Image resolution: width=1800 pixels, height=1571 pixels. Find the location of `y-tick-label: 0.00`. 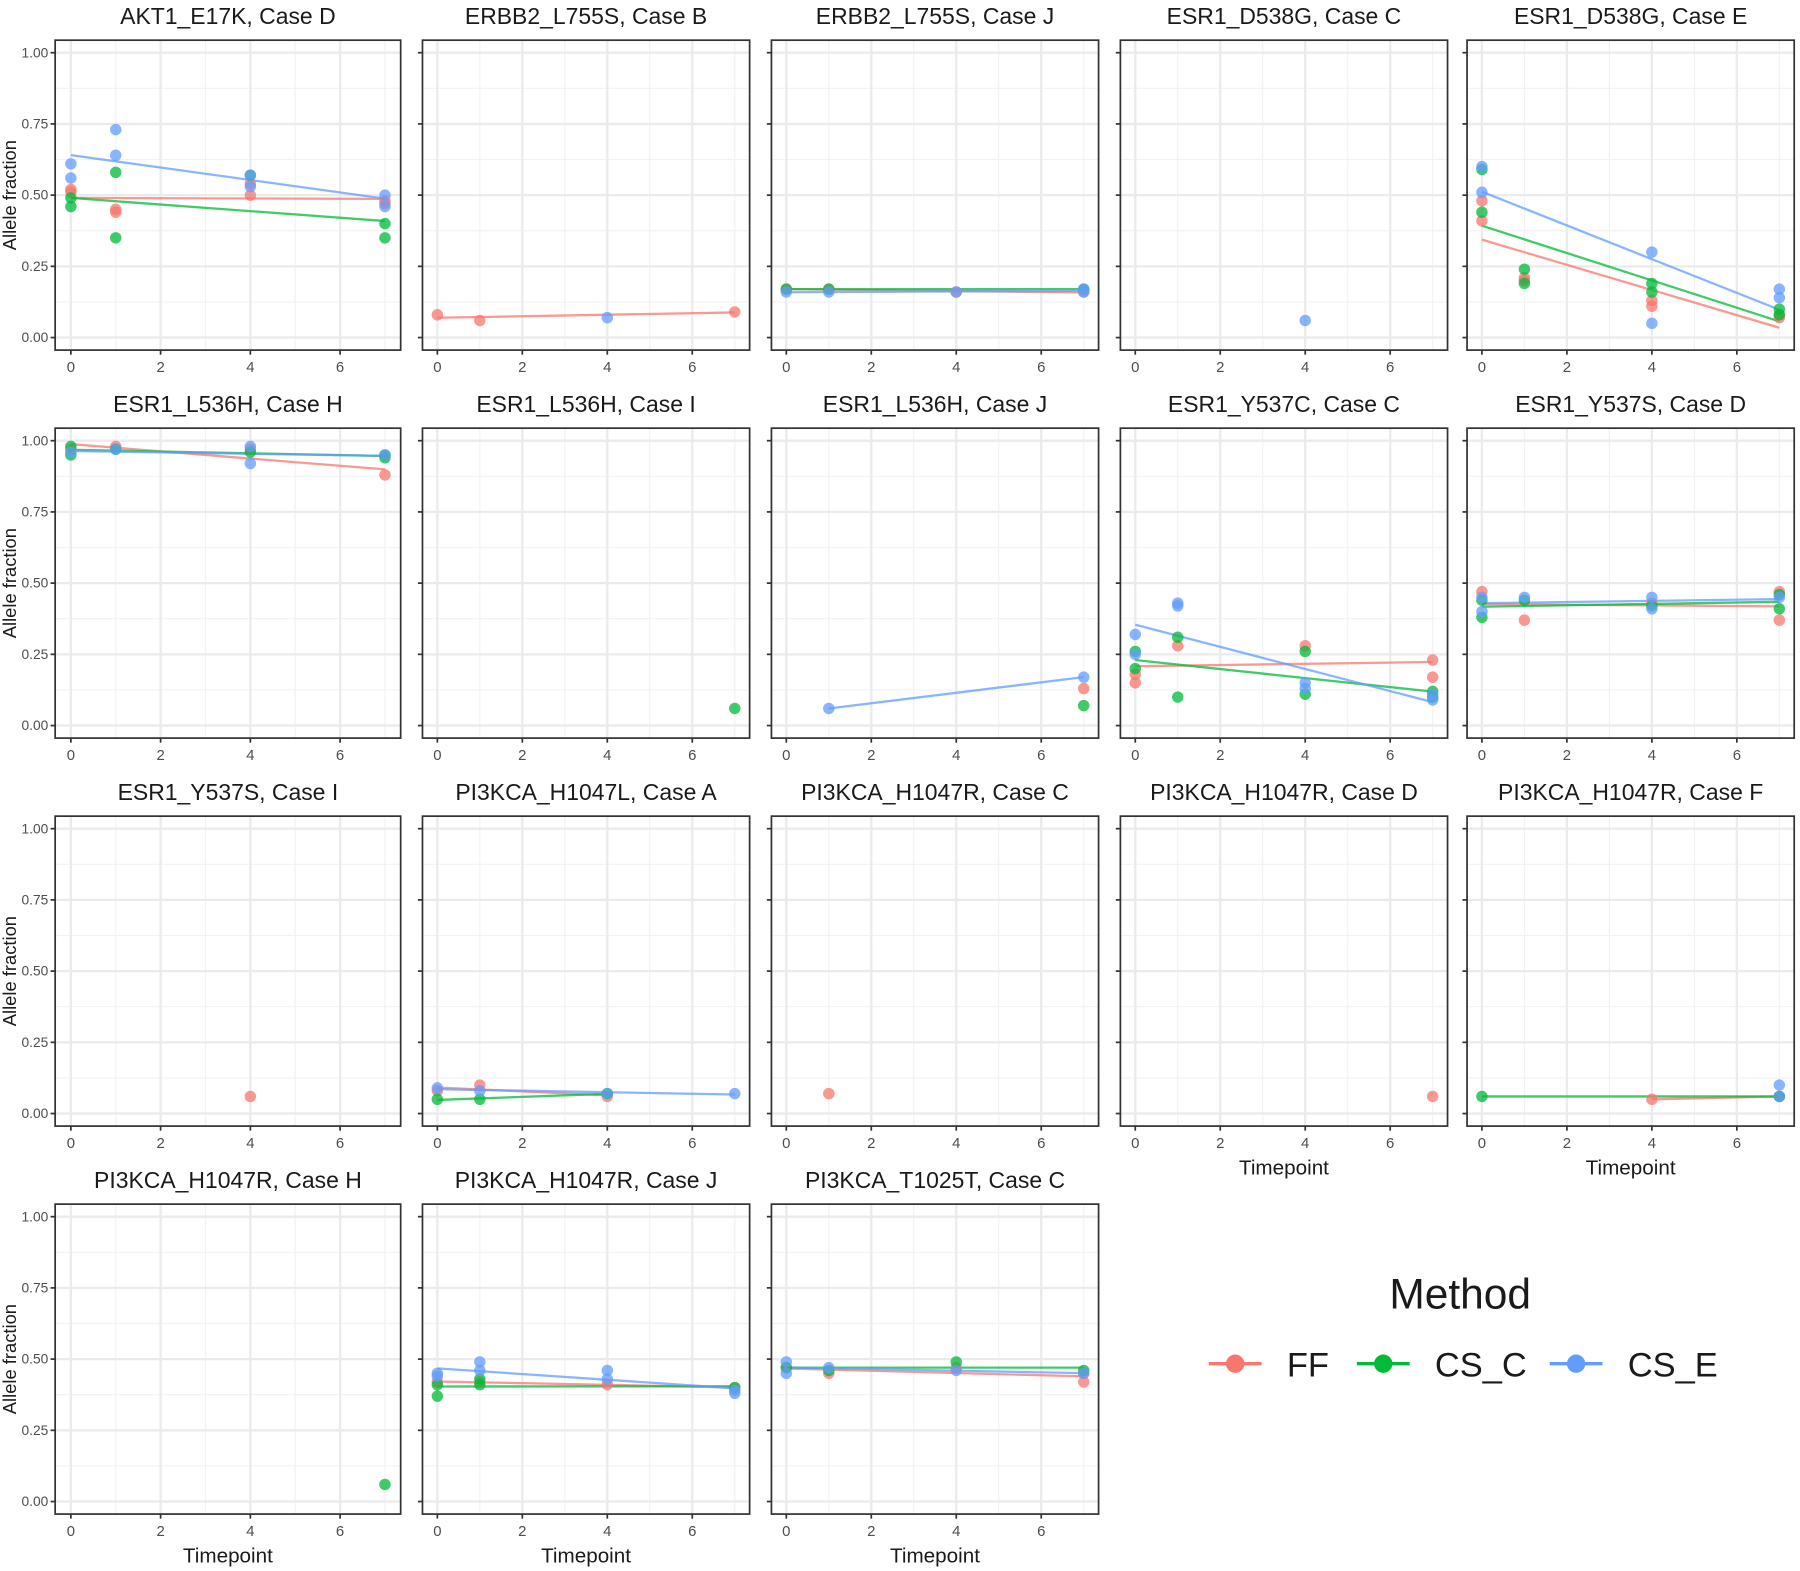

y-tick-label: 0.00 is located at coordinates (34, 1501).